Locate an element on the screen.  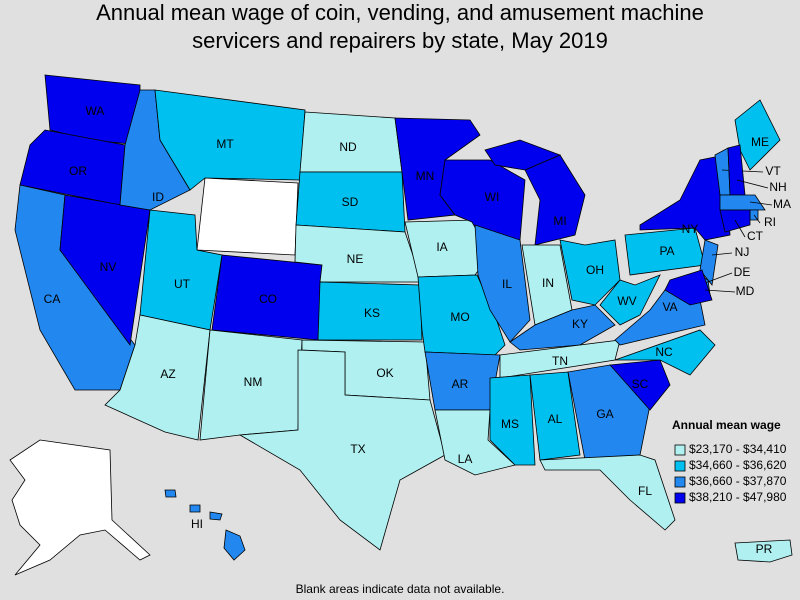
state-label: ME is located at coordinates (760, 142).